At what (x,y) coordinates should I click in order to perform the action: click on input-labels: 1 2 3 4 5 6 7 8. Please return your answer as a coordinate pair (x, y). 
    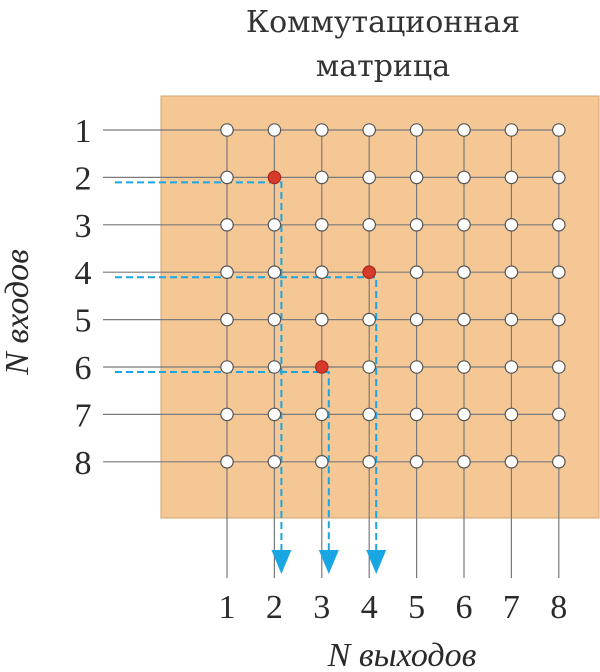
    Looking at the image, I should click on (83, 297).